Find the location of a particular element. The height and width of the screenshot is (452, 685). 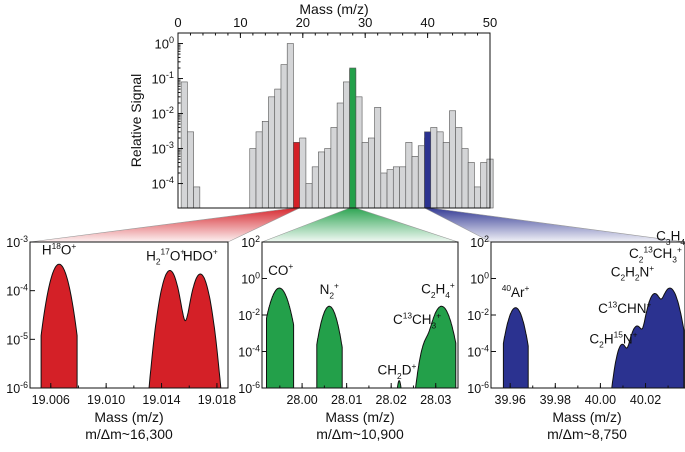

overview-bar-m18 is located at coordinates (290, 126).